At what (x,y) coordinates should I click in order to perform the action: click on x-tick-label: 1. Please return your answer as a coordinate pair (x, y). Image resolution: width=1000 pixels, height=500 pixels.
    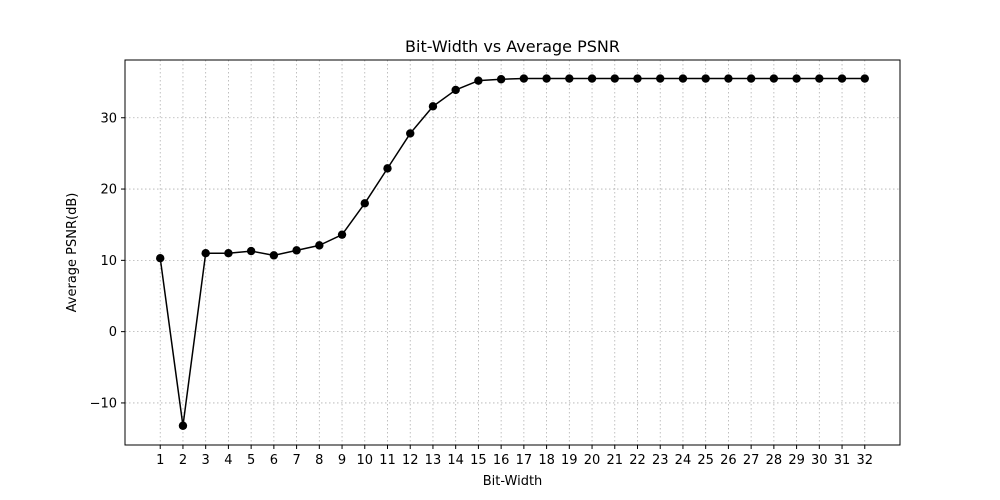
    Looking at the image, I should click on (160, 460).